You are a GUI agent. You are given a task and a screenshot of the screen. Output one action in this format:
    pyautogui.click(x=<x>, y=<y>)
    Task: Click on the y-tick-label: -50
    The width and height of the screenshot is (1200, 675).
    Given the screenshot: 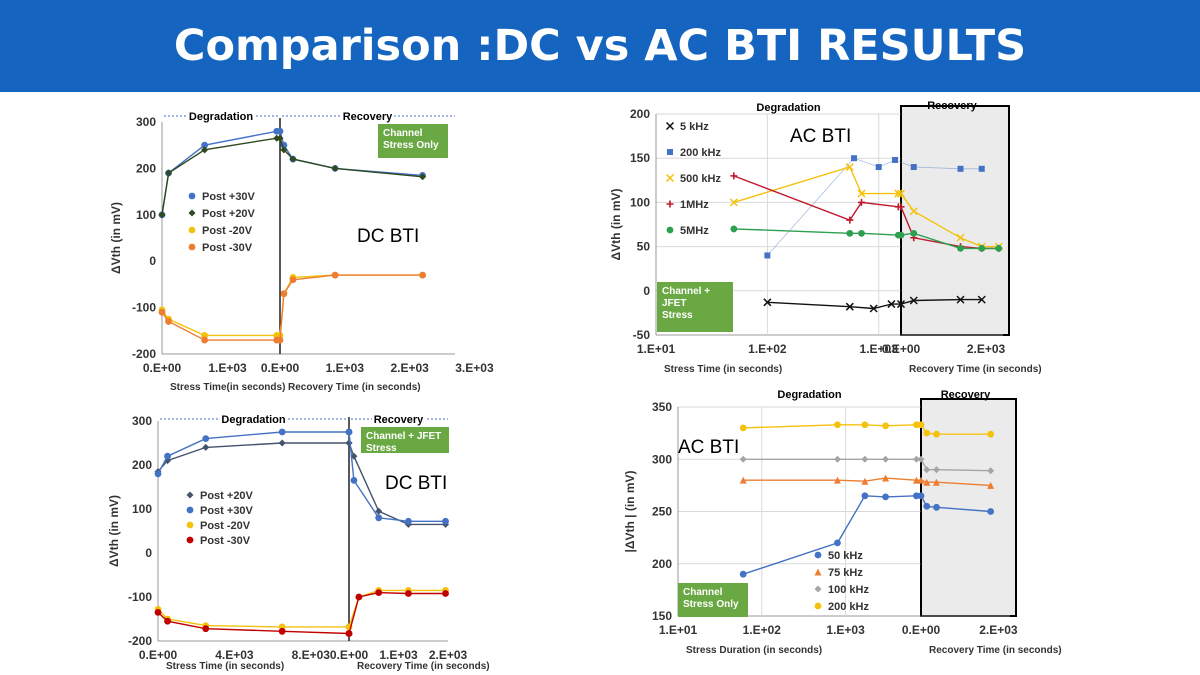 What is the action you would take?
    pyautogui.click(x=642, y=335)
    